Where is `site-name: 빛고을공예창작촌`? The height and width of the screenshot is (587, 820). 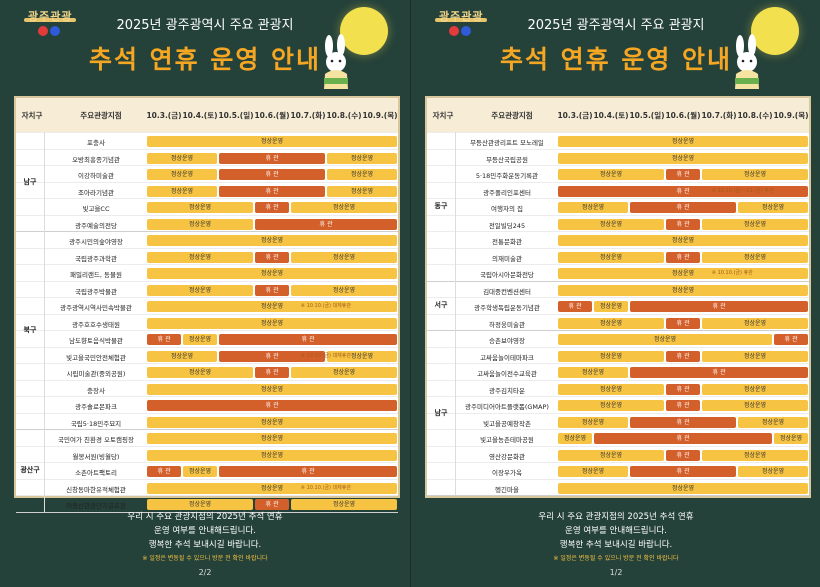 site-name: 빛고을공예창작촌 is located at coordinates (507, 423).